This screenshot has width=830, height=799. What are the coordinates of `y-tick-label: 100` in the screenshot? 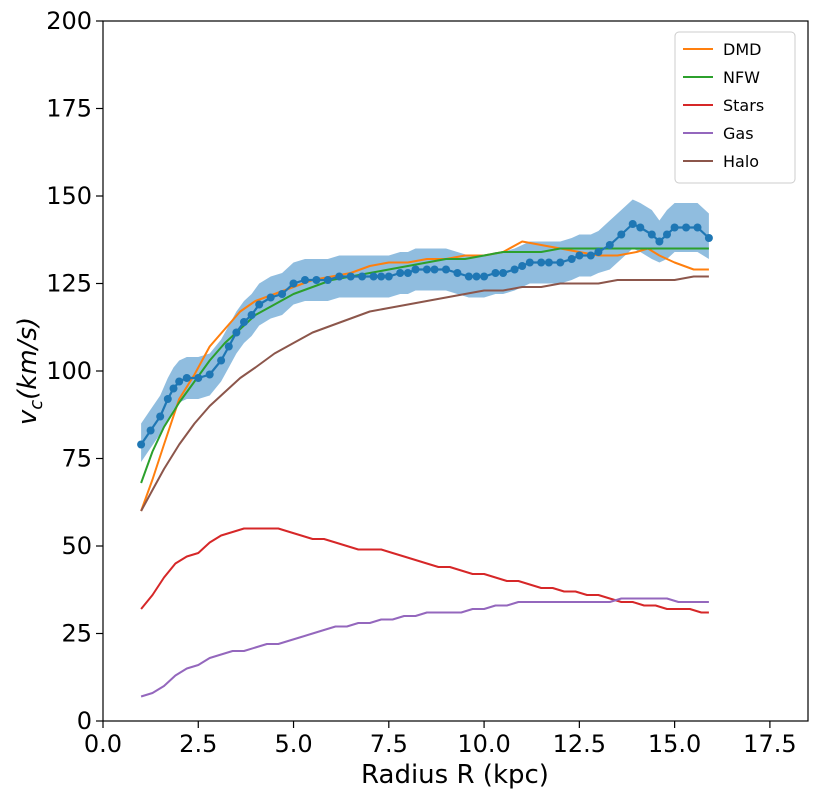 It's located at (69, 371).